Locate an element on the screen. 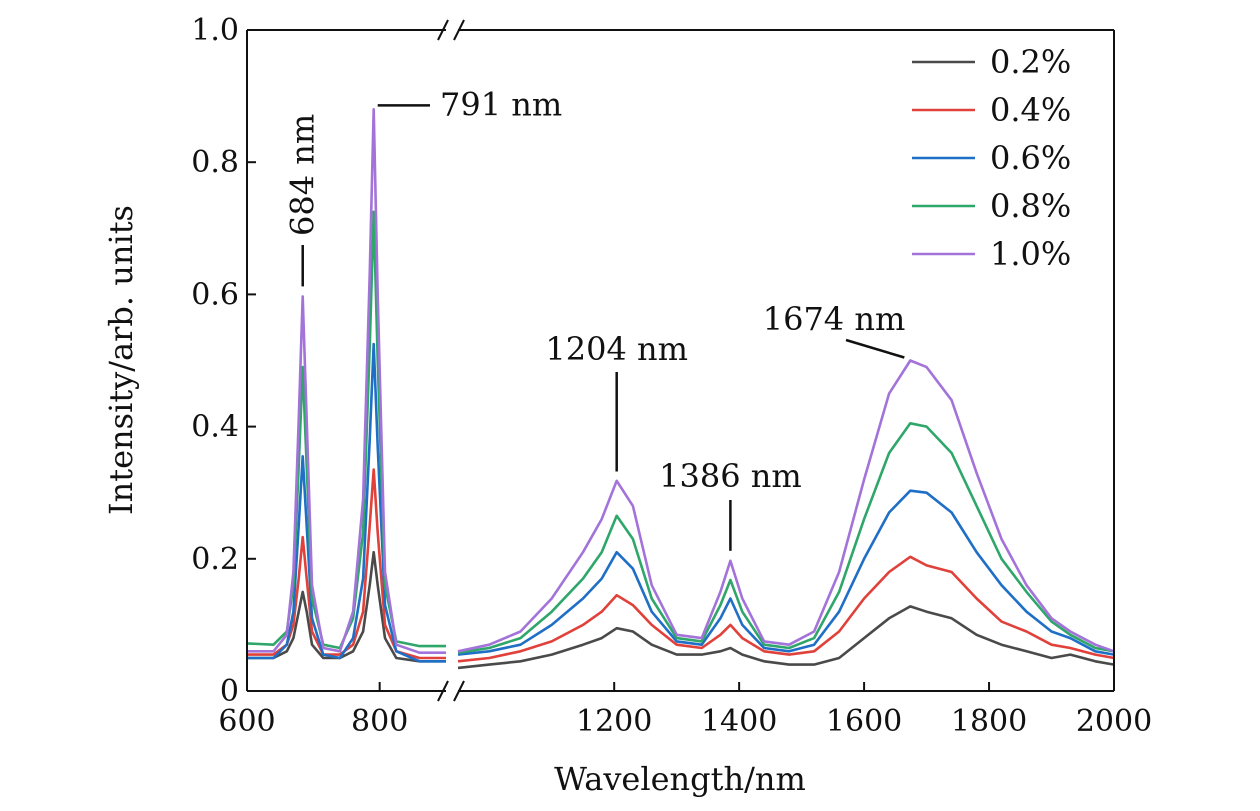 The height and width of the screenshot is (811, 1260). series-line-5-left is located at coordinates (346, 381).